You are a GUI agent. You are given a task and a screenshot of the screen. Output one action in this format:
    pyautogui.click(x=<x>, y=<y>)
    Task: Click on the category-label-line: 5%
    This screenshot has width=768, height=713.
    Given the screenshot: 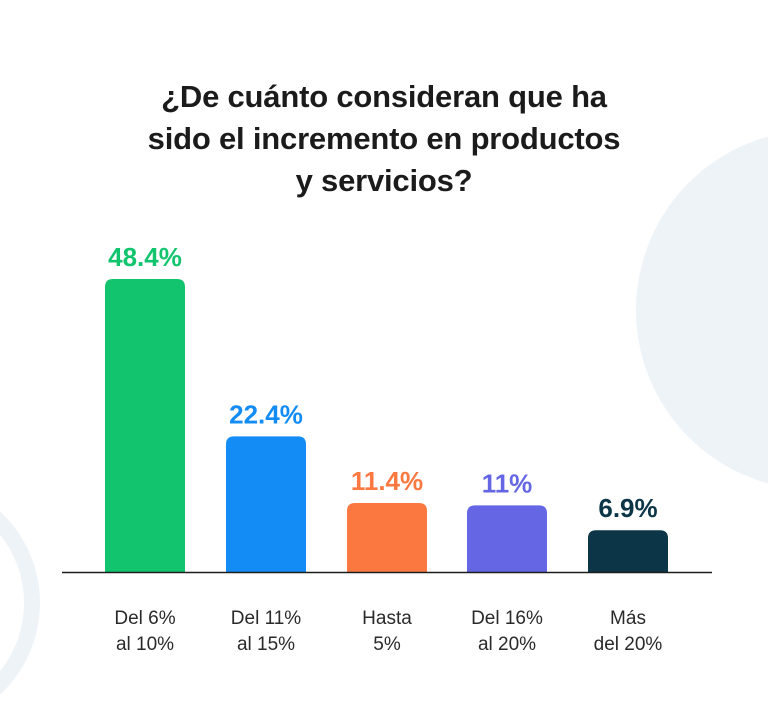 What is the action you would take?
    pyautogui.click(x=387, y=644)
    